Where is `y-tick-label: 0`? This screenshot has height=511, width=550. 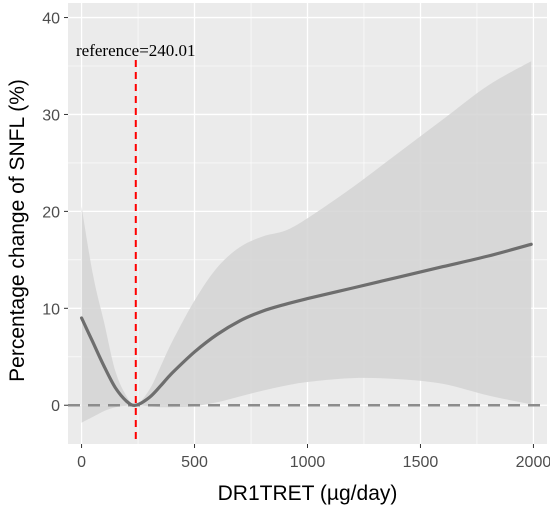
y-tick-label: 0 is located at coordinates (55, 406).